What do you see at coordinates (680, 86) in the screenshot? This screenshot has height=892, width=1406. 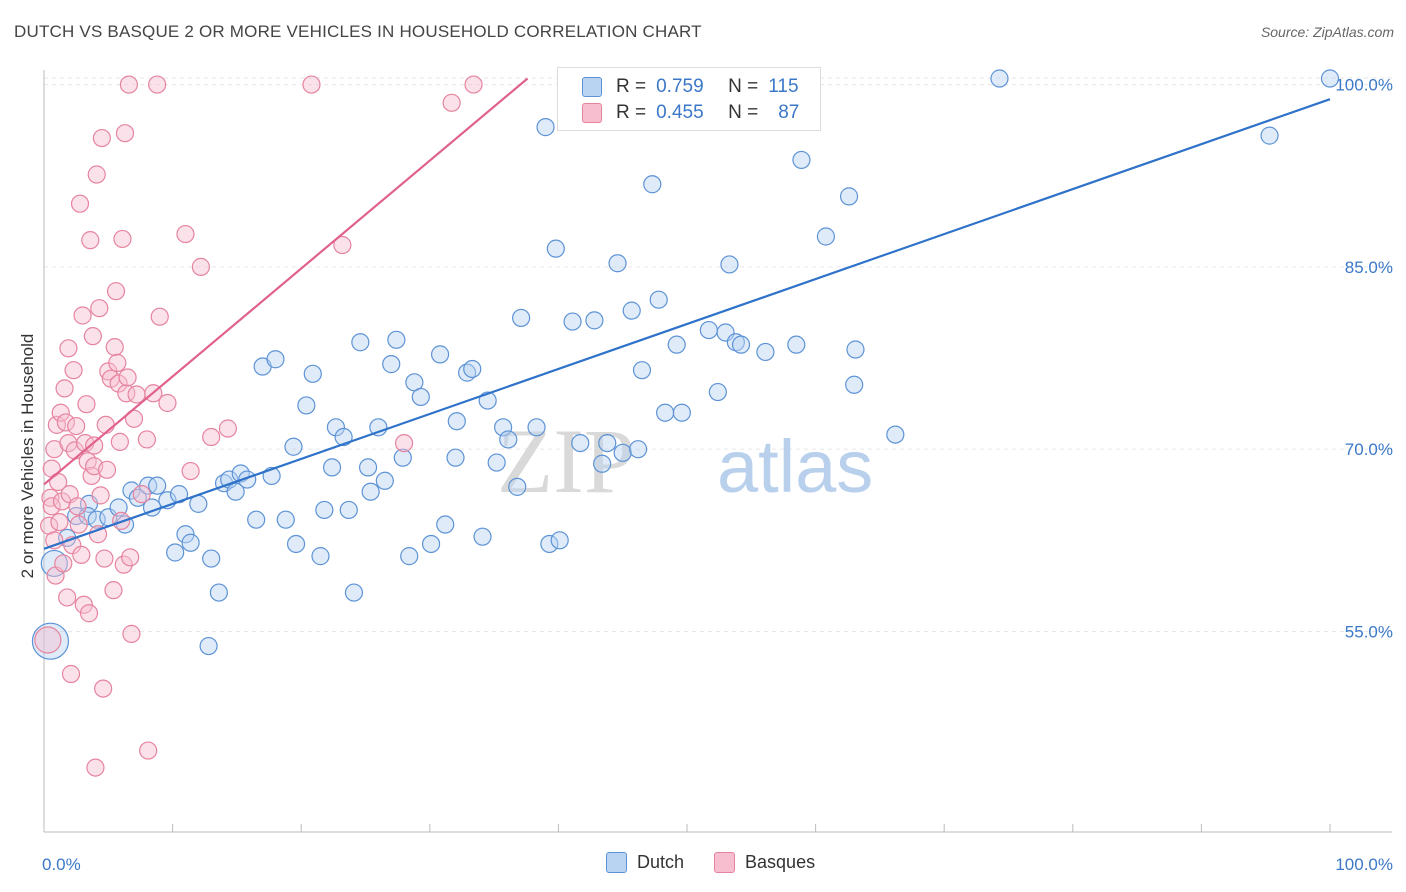 I see `dutch-r-value: 0.759` at bounding box center [680, 86].